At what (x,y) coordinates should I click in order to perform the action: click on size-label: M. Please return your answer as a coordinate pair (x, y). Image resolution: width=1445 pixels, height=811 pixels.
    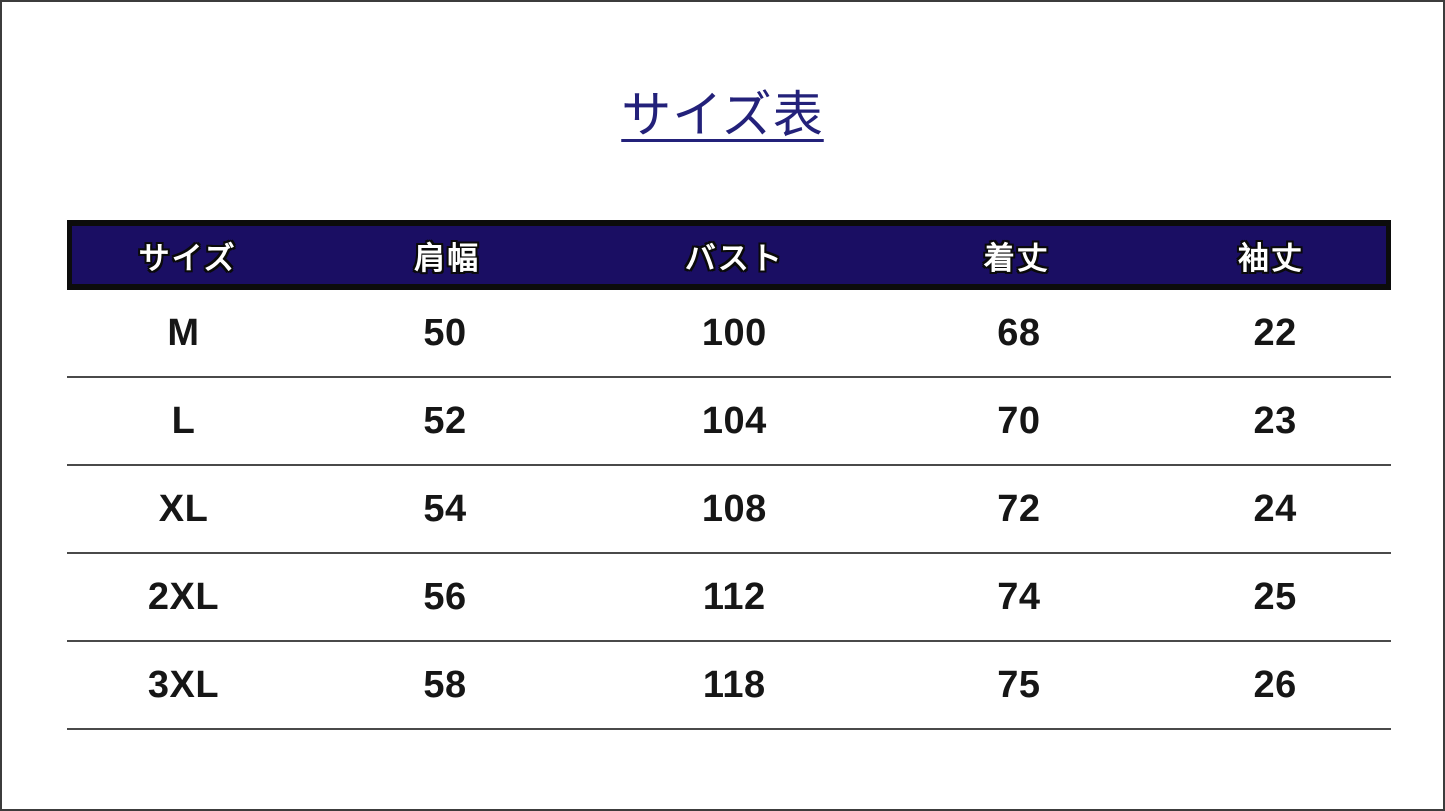
    Looking at the image, I should click on (183, 332).